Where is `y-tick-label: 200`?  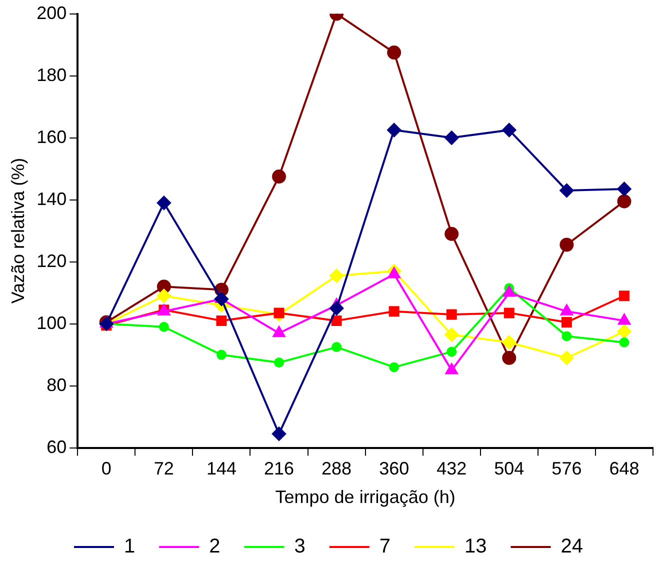 y-tick-label: 200 is located at coordinates (51, 12).